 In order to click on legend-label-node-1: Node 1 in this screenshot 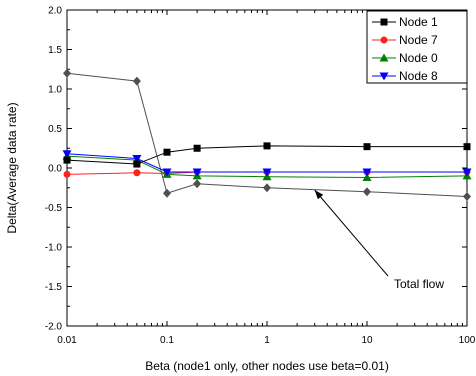, I will do `click(418, 22)`.